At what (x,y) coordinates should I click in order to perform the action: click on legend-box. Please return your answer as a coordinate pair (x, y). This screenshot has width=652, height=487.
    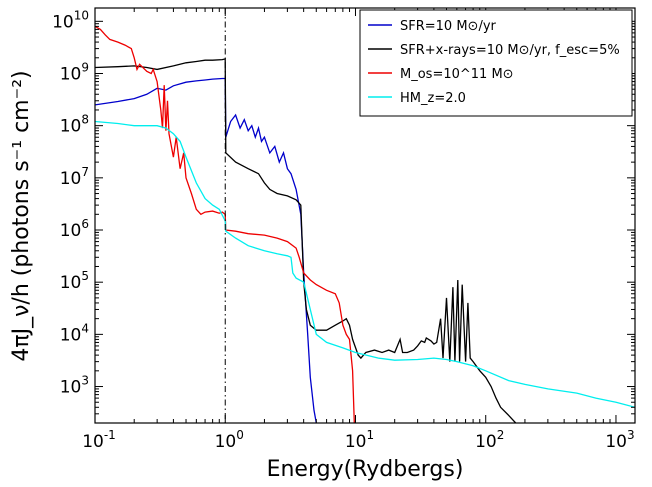
    Looking at the image, I should click on (496, 63).